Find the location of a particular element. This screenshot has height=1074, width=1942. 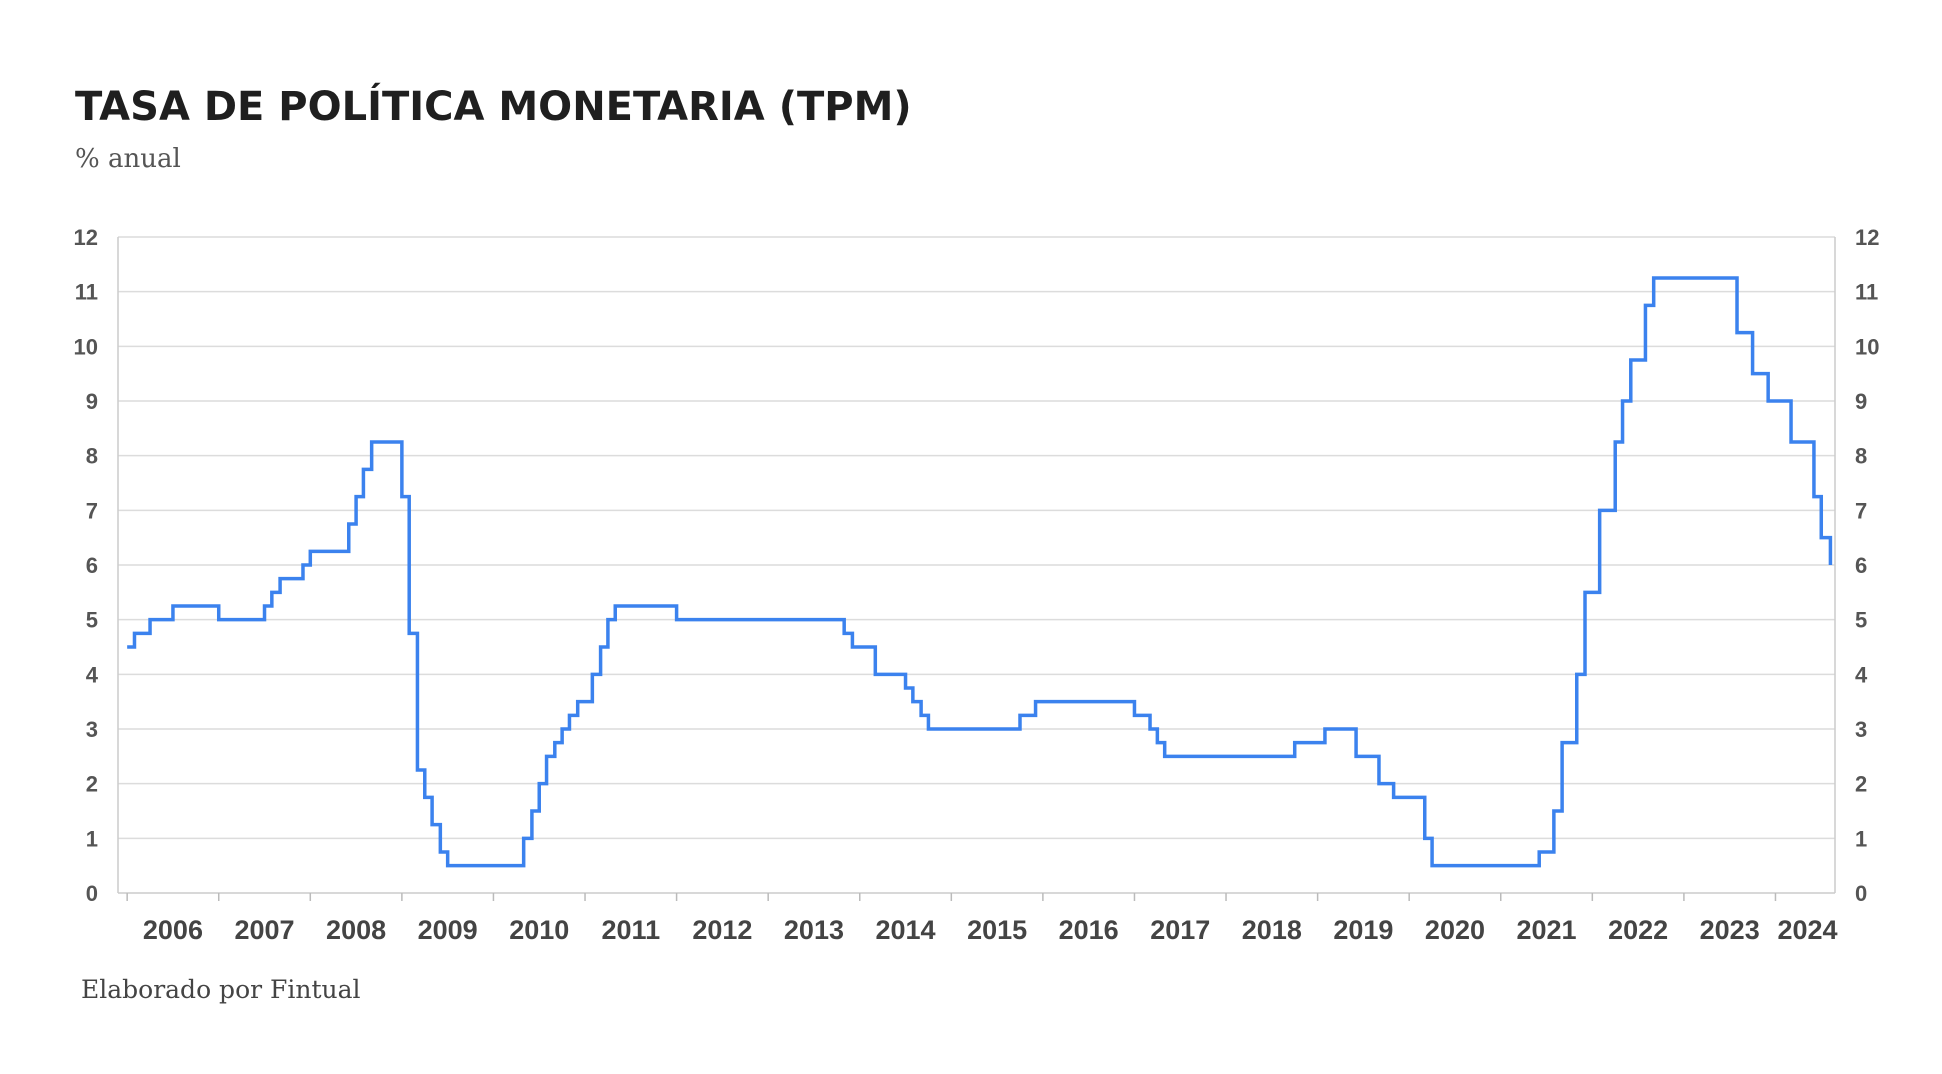

x-tick-label: 2018 is located at coordinates (1272, 930).